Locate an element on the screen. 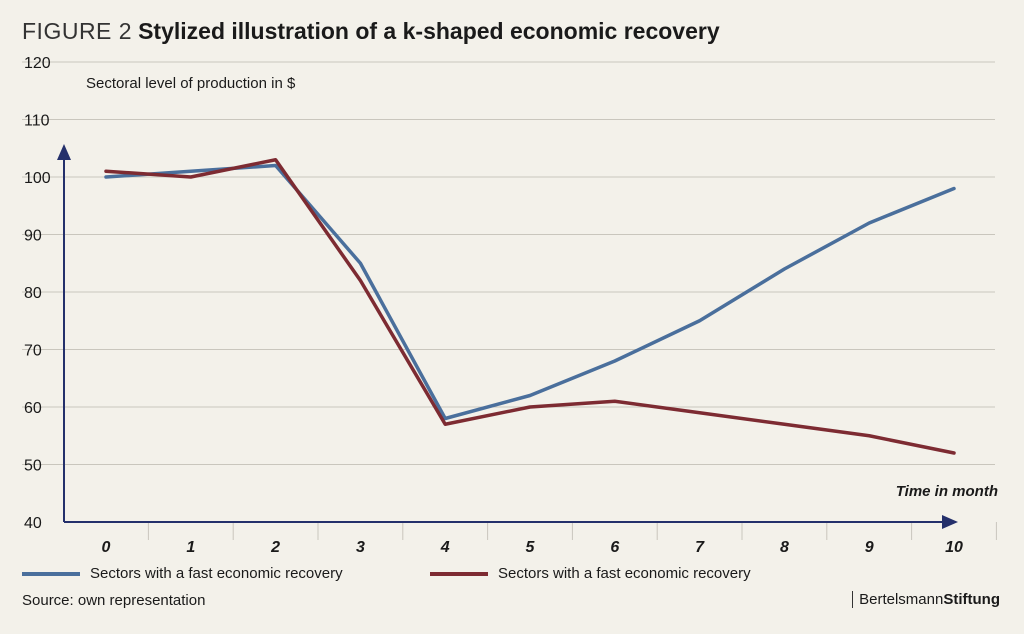 This screenshot has width=1024, height=634. brand-text-2: Stiftung is located at coordinates (971, 599).